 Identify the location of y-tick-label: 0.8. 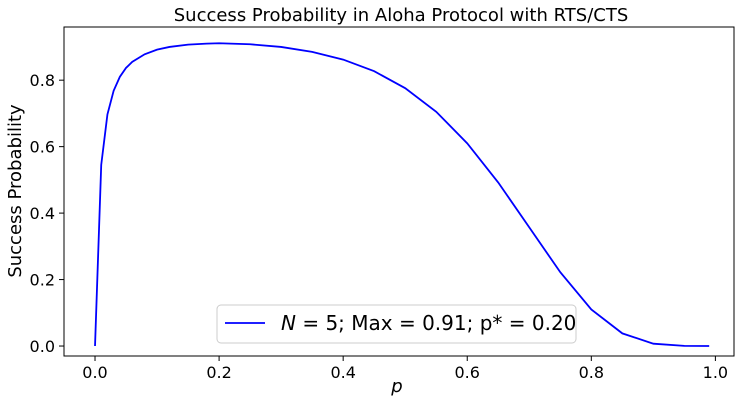
(42, 80).